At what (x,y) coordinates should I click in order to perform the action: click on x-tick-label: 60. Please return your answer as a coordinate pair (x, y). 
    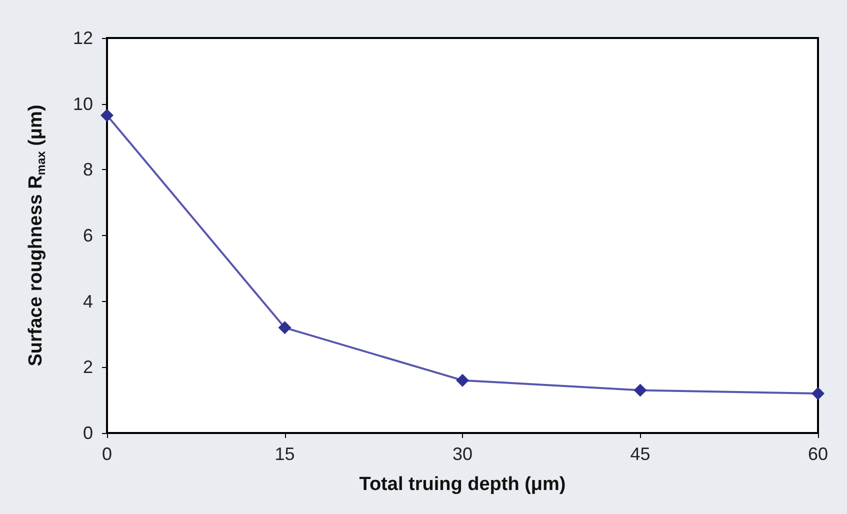
    Looking at the image, I should click on (818, 454).